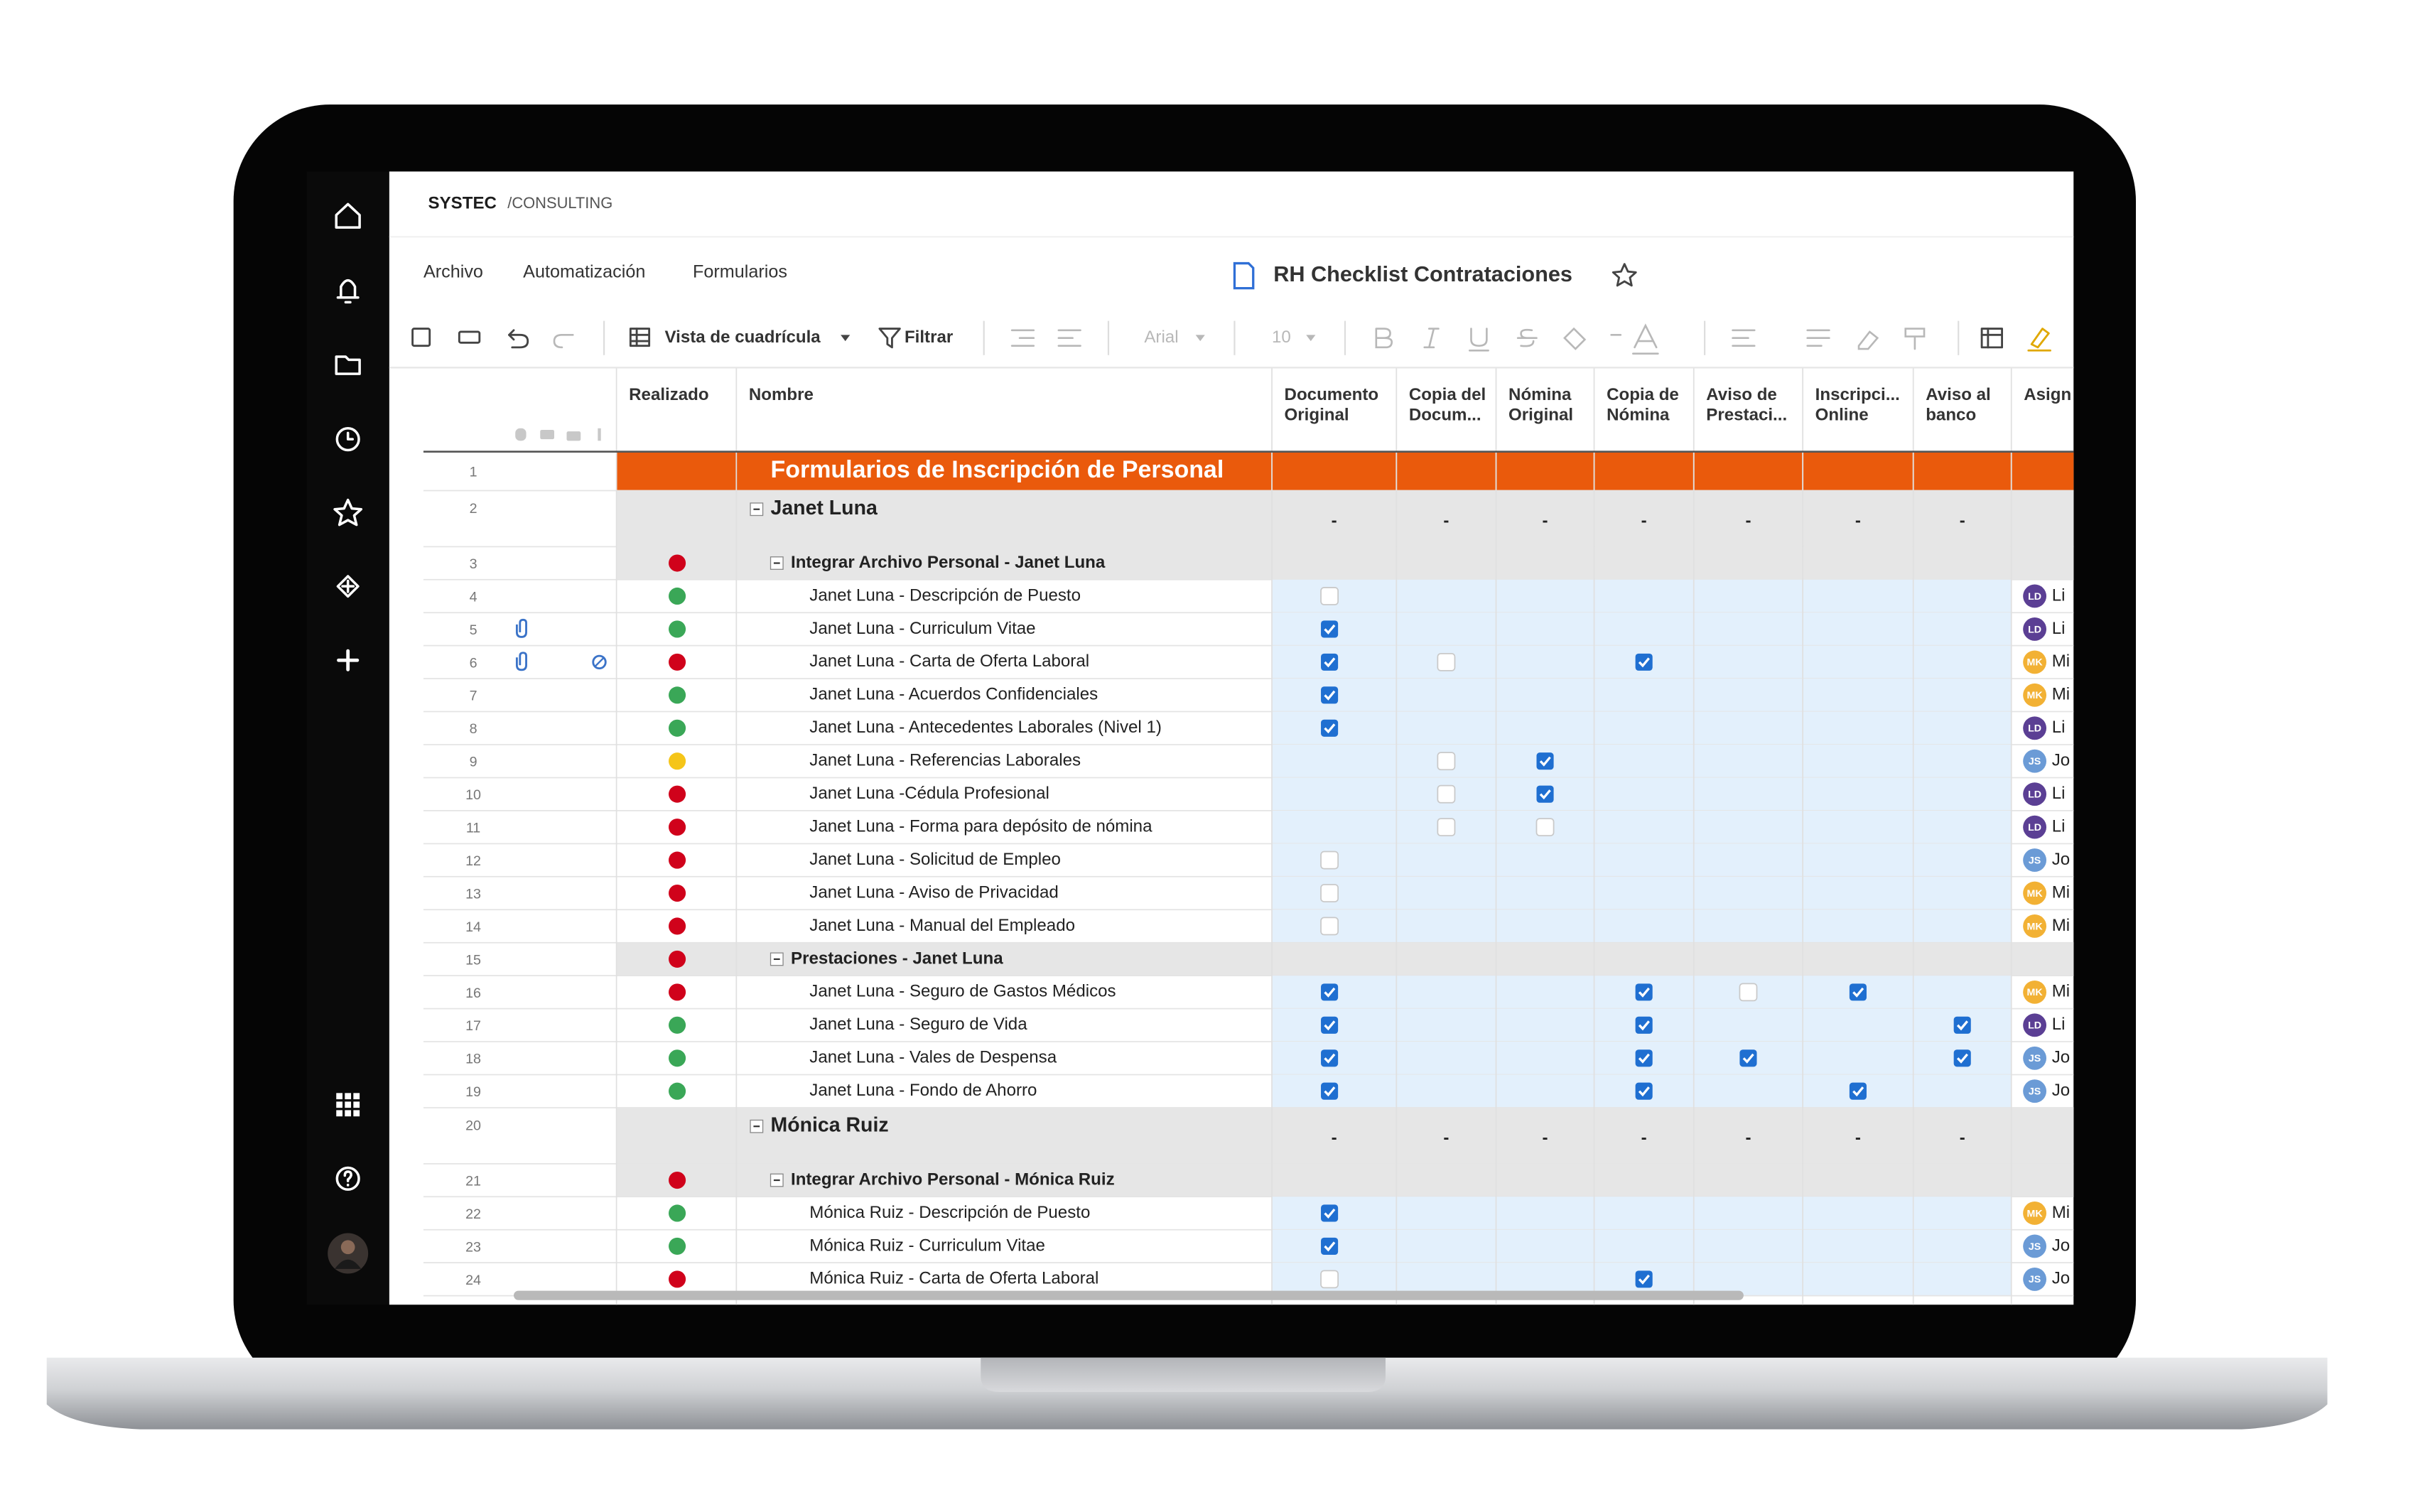 This screenshot has height=1512, width=2413. Describe the element at coordinates (953, 1179) in the screenshot. I see `section-name: Integrar Archivo Personal - Mónica Ruiz` at that location.